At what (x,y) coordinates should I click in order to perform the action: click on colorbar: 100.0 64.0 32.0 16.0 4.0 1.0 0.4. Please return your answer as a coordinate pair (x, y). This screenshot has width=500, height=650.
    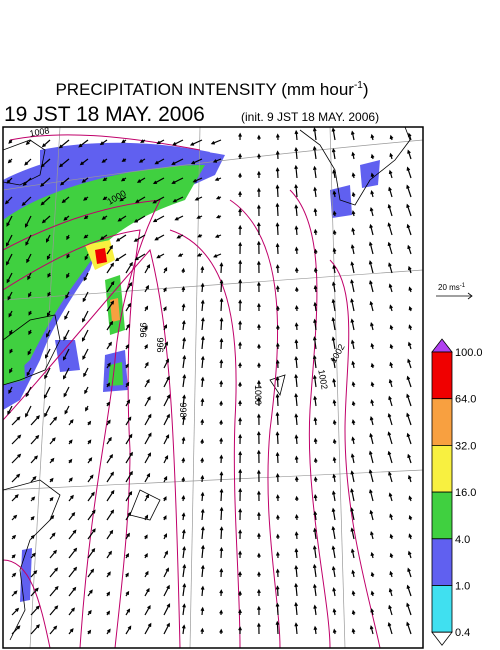
    Looking at the image, I should click on (457, 492).